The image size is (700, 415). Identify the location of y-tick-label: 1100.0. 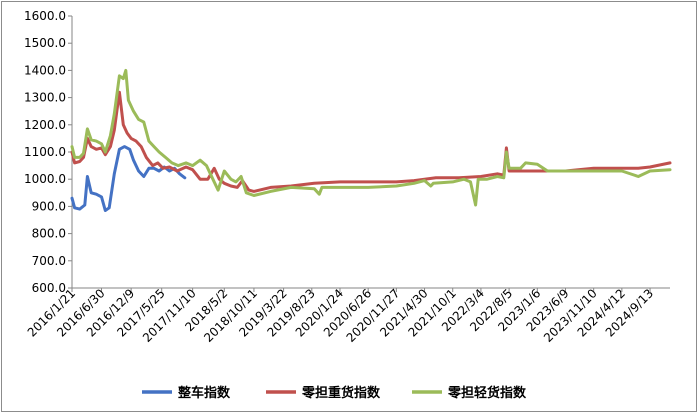
(45, 152).